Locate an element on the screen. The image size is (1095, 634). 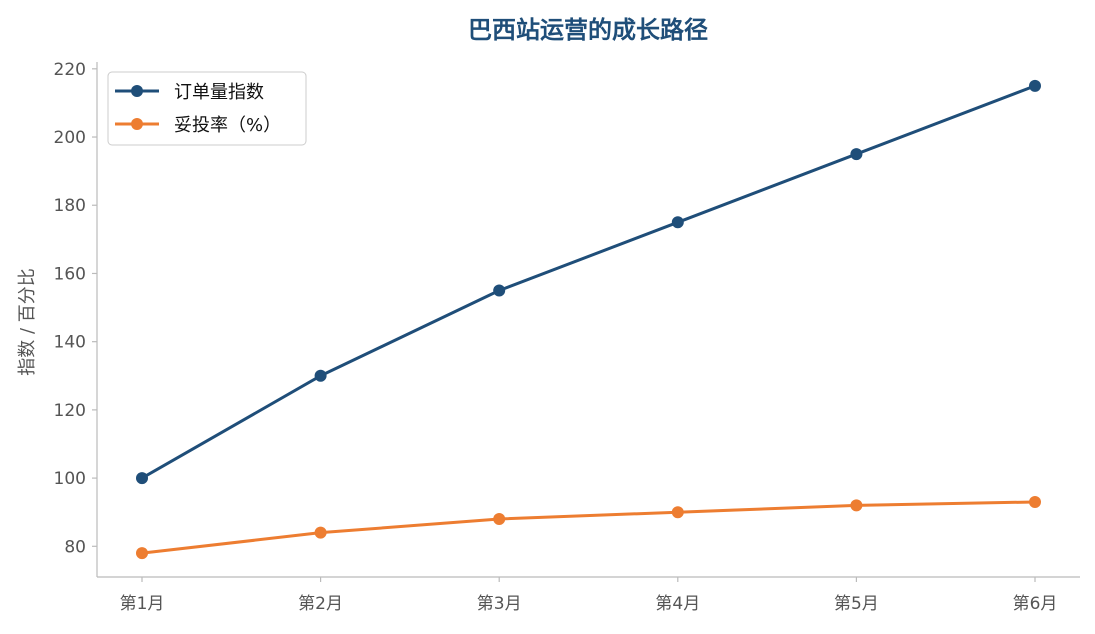
legend-label-delivery-rate: 妥投率（%） is located at coordinates (227, 125).